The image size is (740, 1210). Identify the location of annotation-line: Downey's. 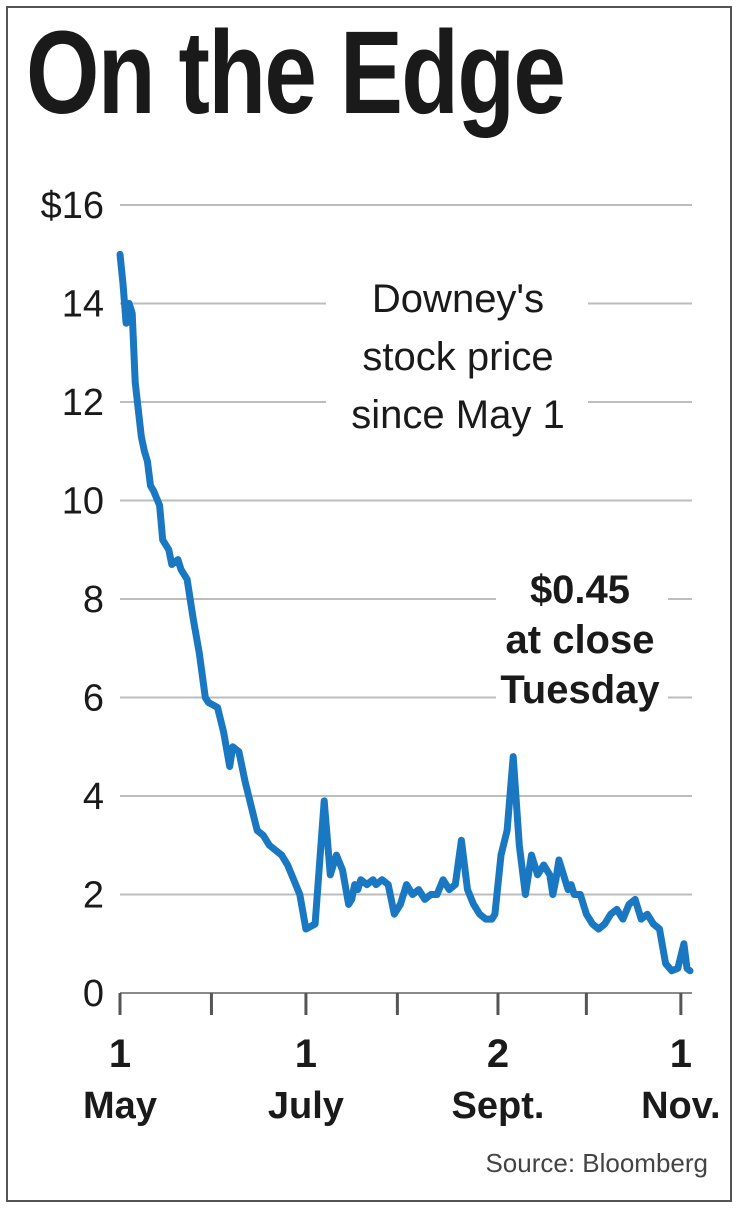
(458, 299).